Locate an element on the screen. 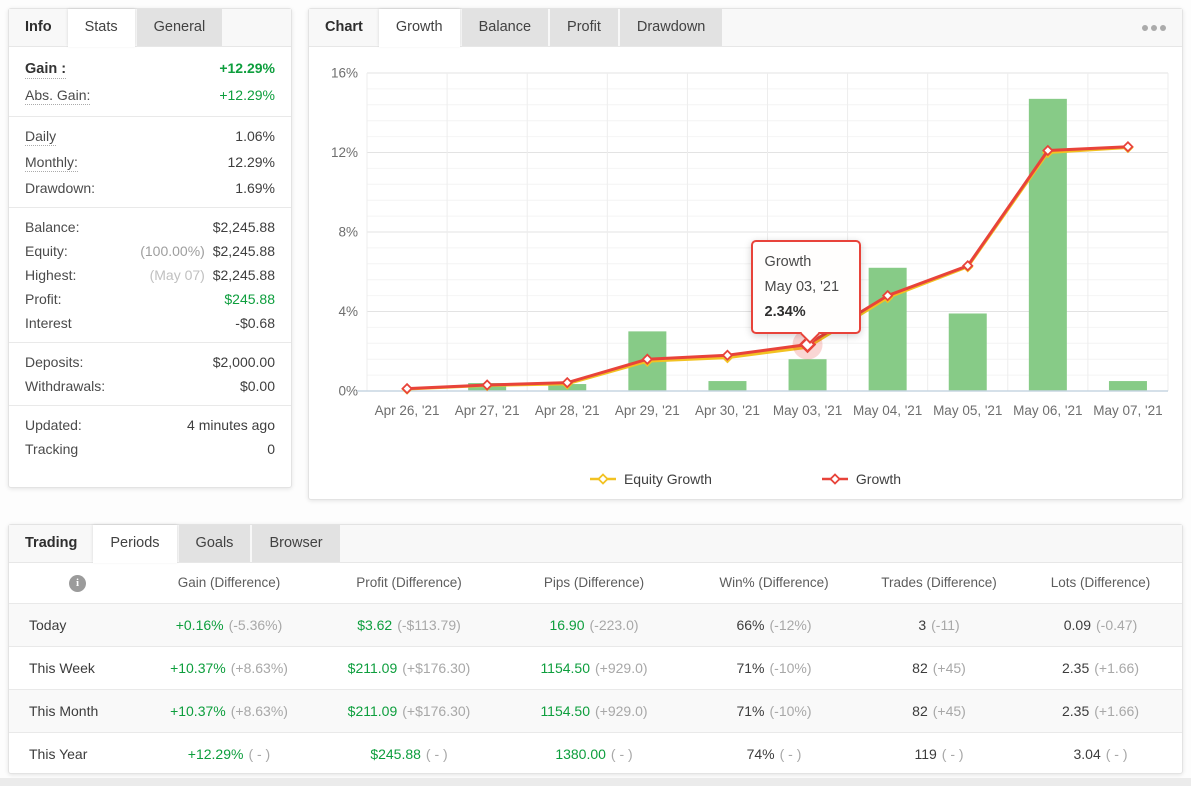 This screenshot has height=786, width=1191. stat-label-profit: Profit: is located at coordinates (43, 299).